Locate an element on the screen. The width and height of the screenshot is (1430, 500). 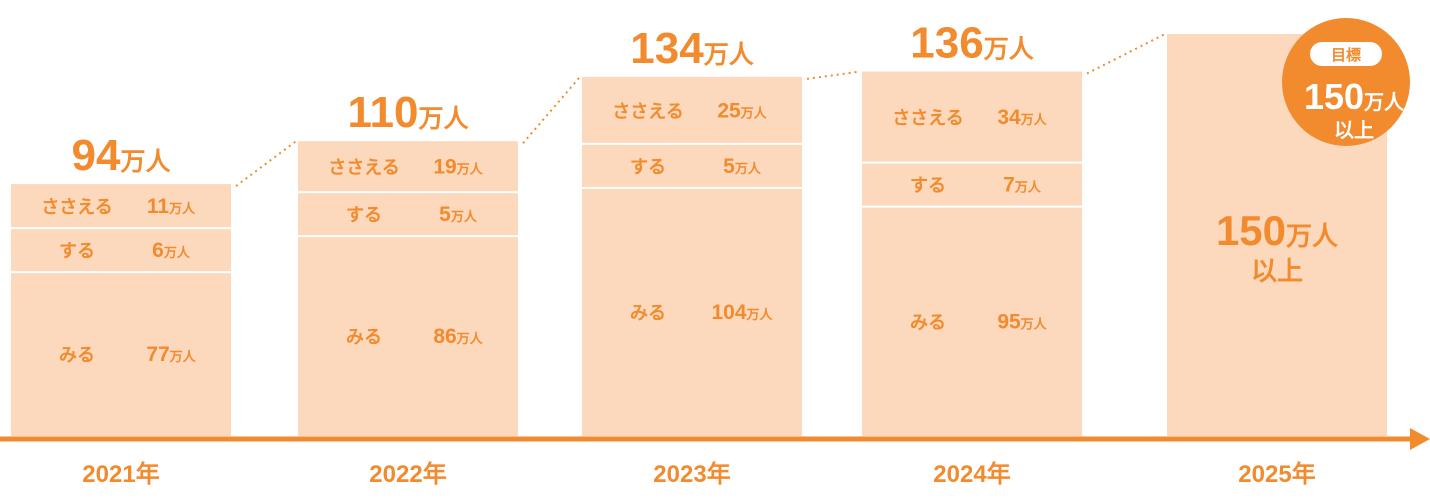
goal-badge-suffix: 以上 is located at coordinates (1354, 130).